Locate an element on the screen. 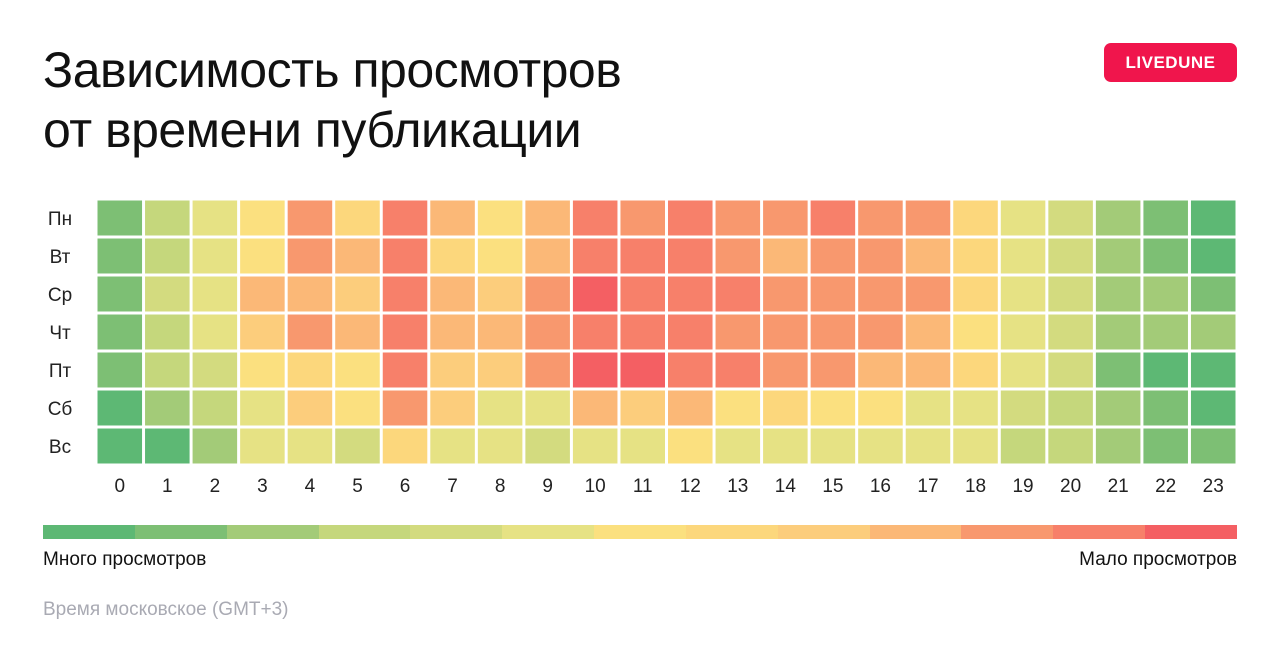 The image size is (1280, 668). row-label: Вс is located at coordinates (60, 447).